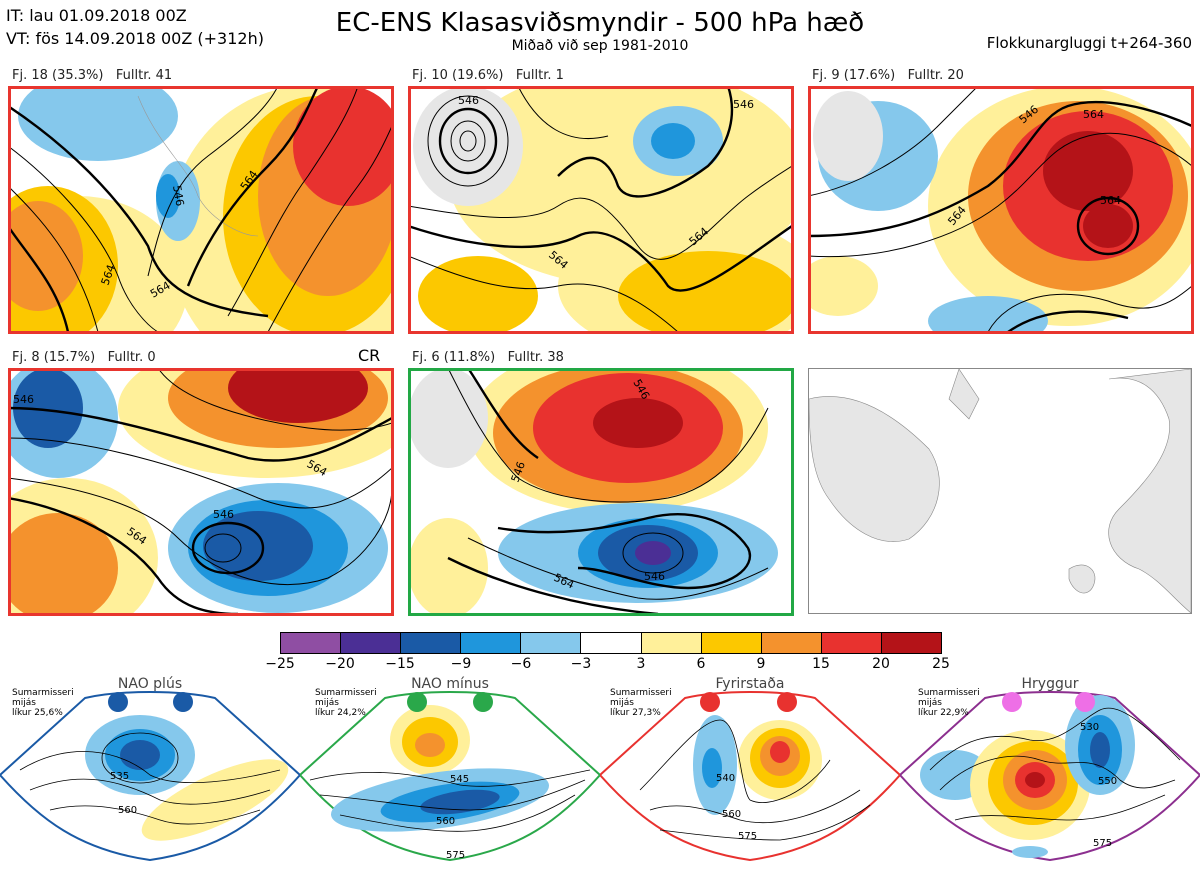 Image resolution: width=1200 pixels, height=874 pixels. What do you see at coordinates (701, 664) in the screenshot?
I see `colorbar-tick: 6` at bounding box center [701, 664].